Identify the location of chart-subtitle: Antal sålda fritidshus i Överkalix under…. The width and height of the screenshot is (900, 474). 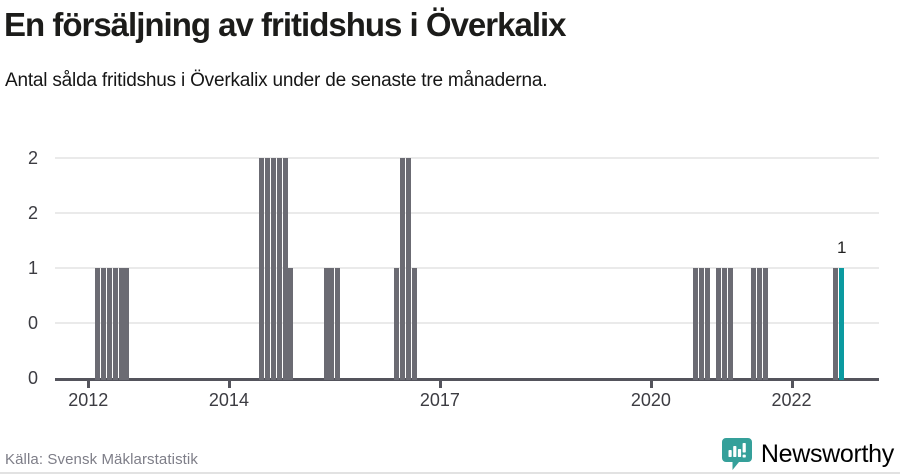
(276, 80).